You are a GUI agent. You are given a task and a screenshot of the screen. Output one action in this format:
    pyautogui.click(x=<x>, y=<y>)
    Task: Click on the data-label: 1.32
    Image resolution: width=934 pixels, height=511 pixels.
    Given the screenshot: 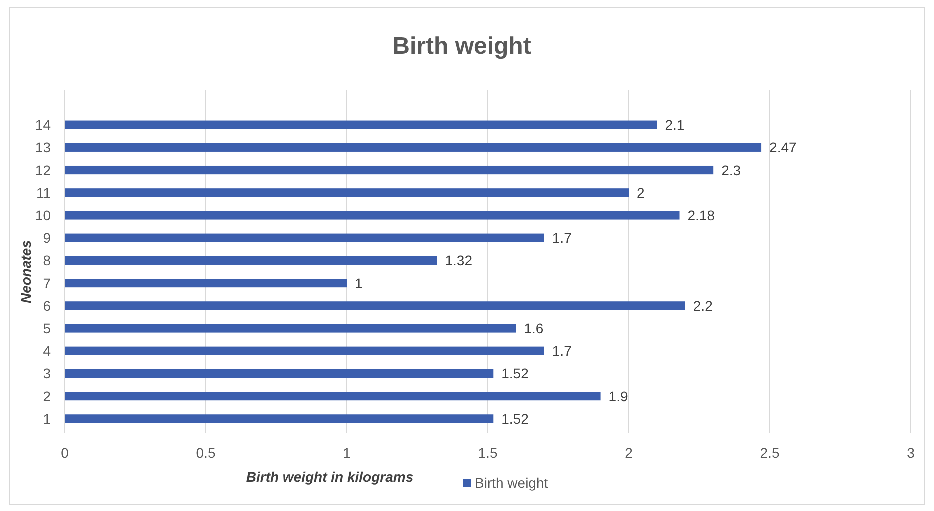 What is the action you would take?
    pyautogui.click(x=459, y=260)
    